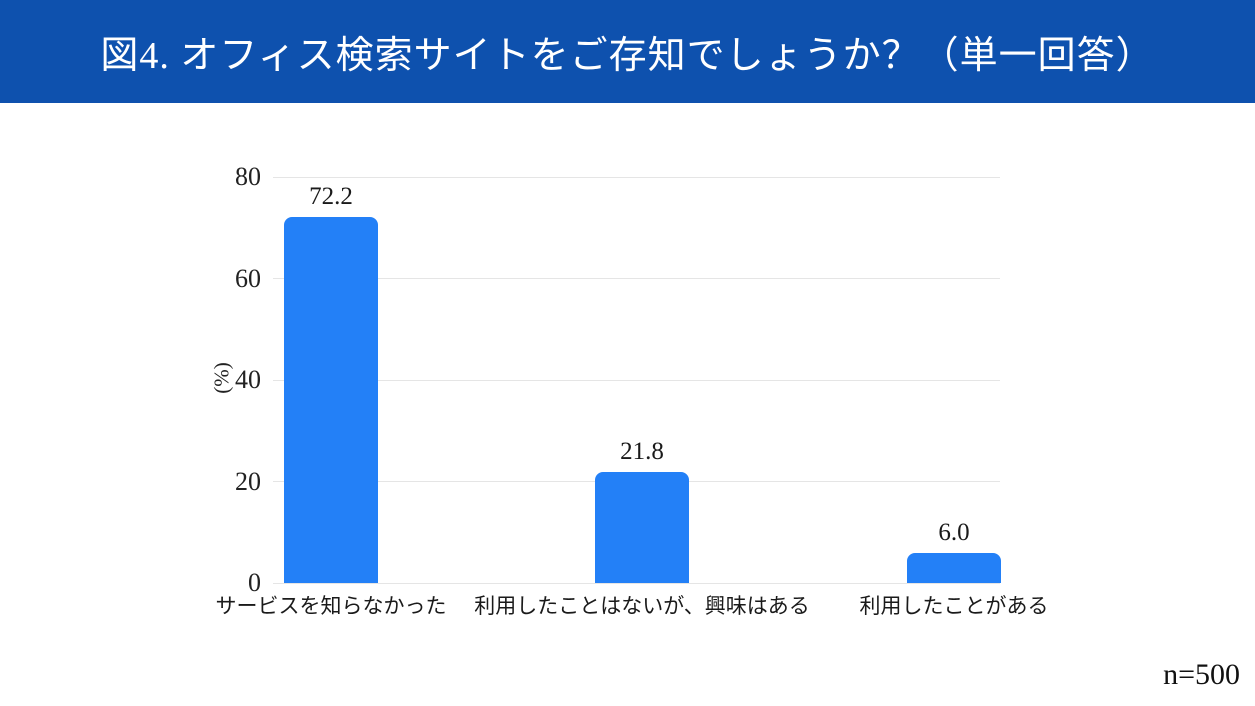  I want to click on y-tick-label-60: 60, so click(248, 278).